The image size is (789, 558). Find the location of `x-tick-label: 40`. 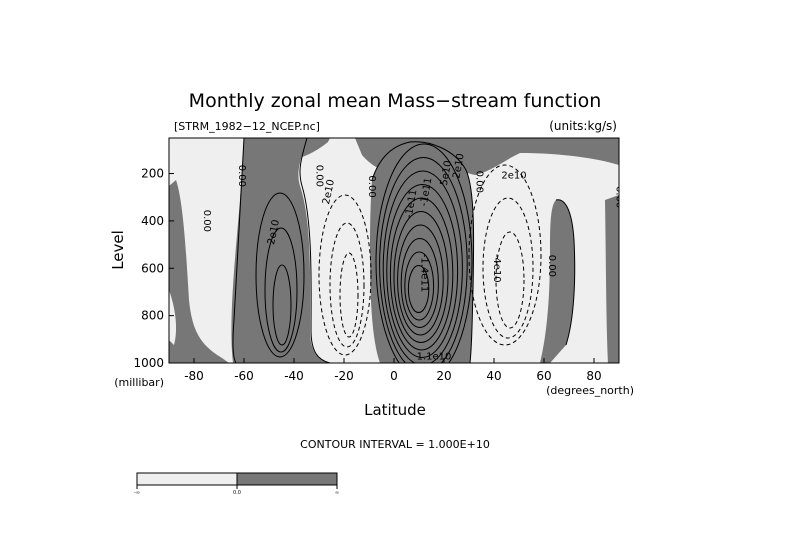

x-tick-label: 40 is located at coordinates (493, 376).